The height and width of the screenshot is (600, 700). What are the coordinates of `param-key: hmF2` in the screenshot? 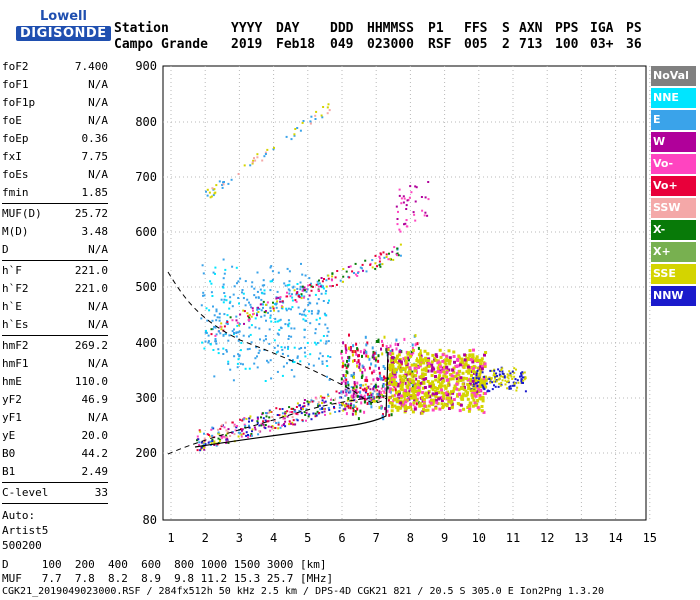 It's located at (15, 345).